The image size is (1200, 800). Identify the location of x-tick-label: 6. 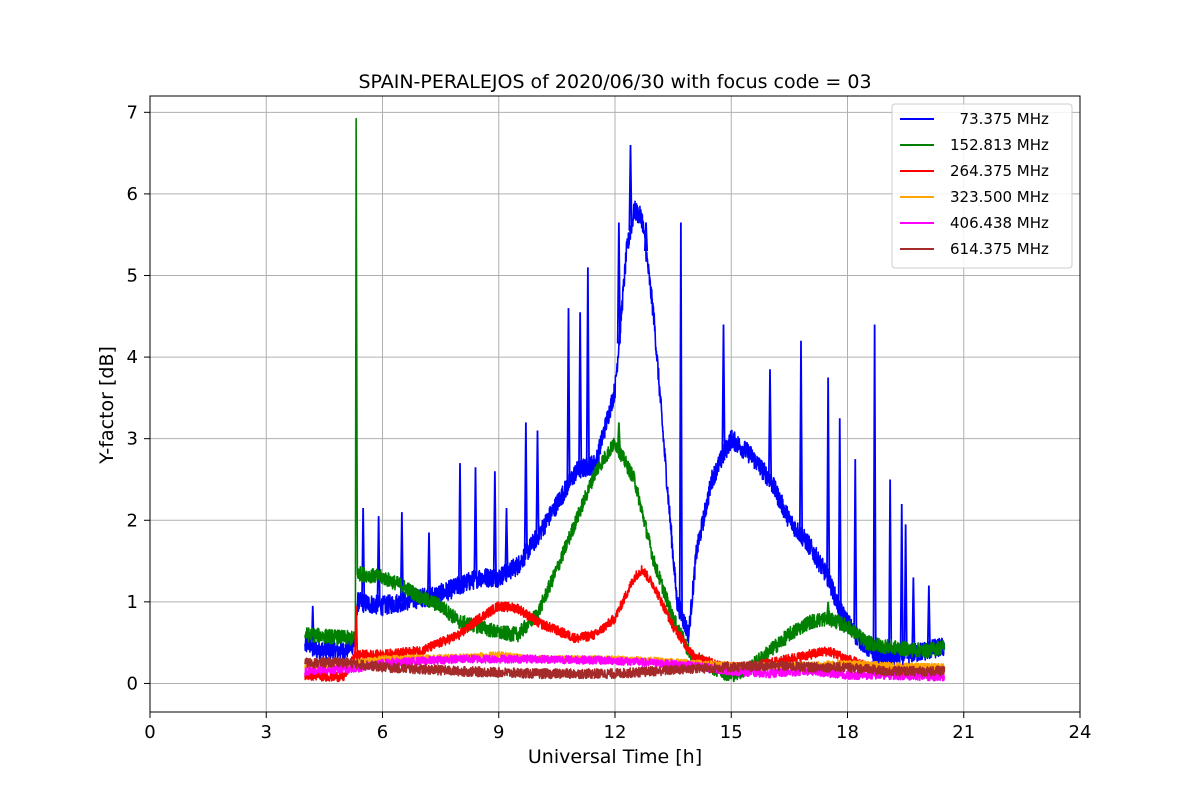
(382, 732).